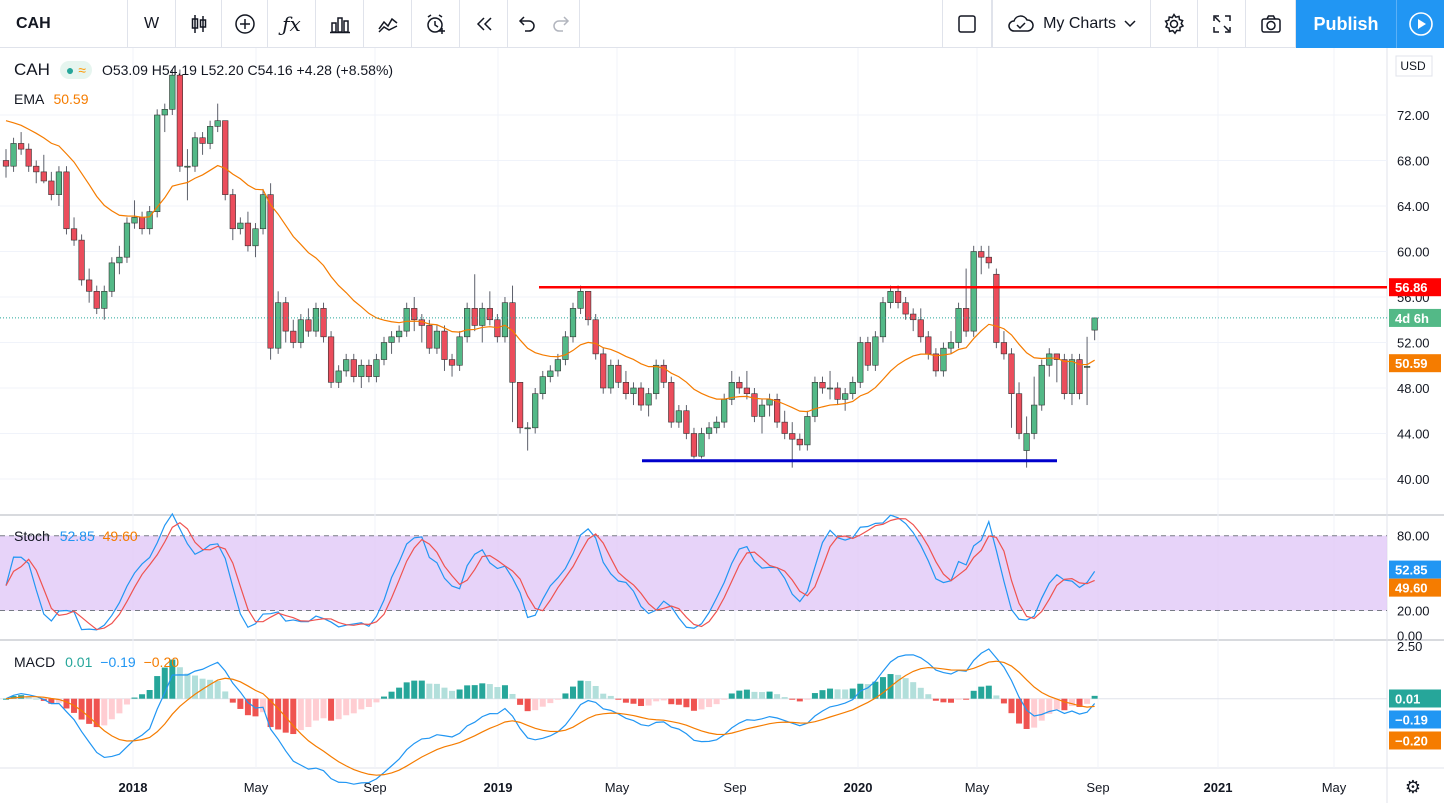  I want to click on y-tick-label: 44.00, so click(1413, 434).